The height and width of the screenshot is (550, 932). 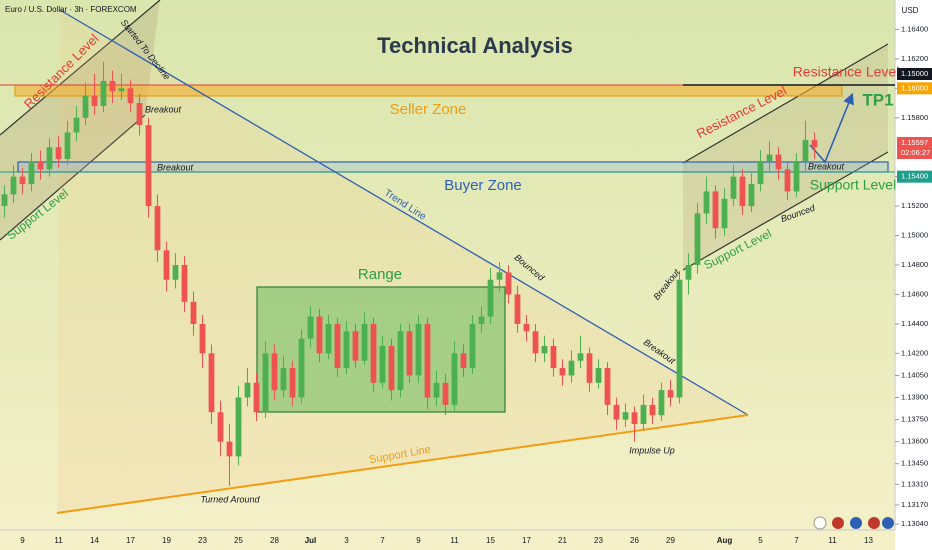 I want to click on y-tick-label: 1.14800, so click(x=914, y=264).